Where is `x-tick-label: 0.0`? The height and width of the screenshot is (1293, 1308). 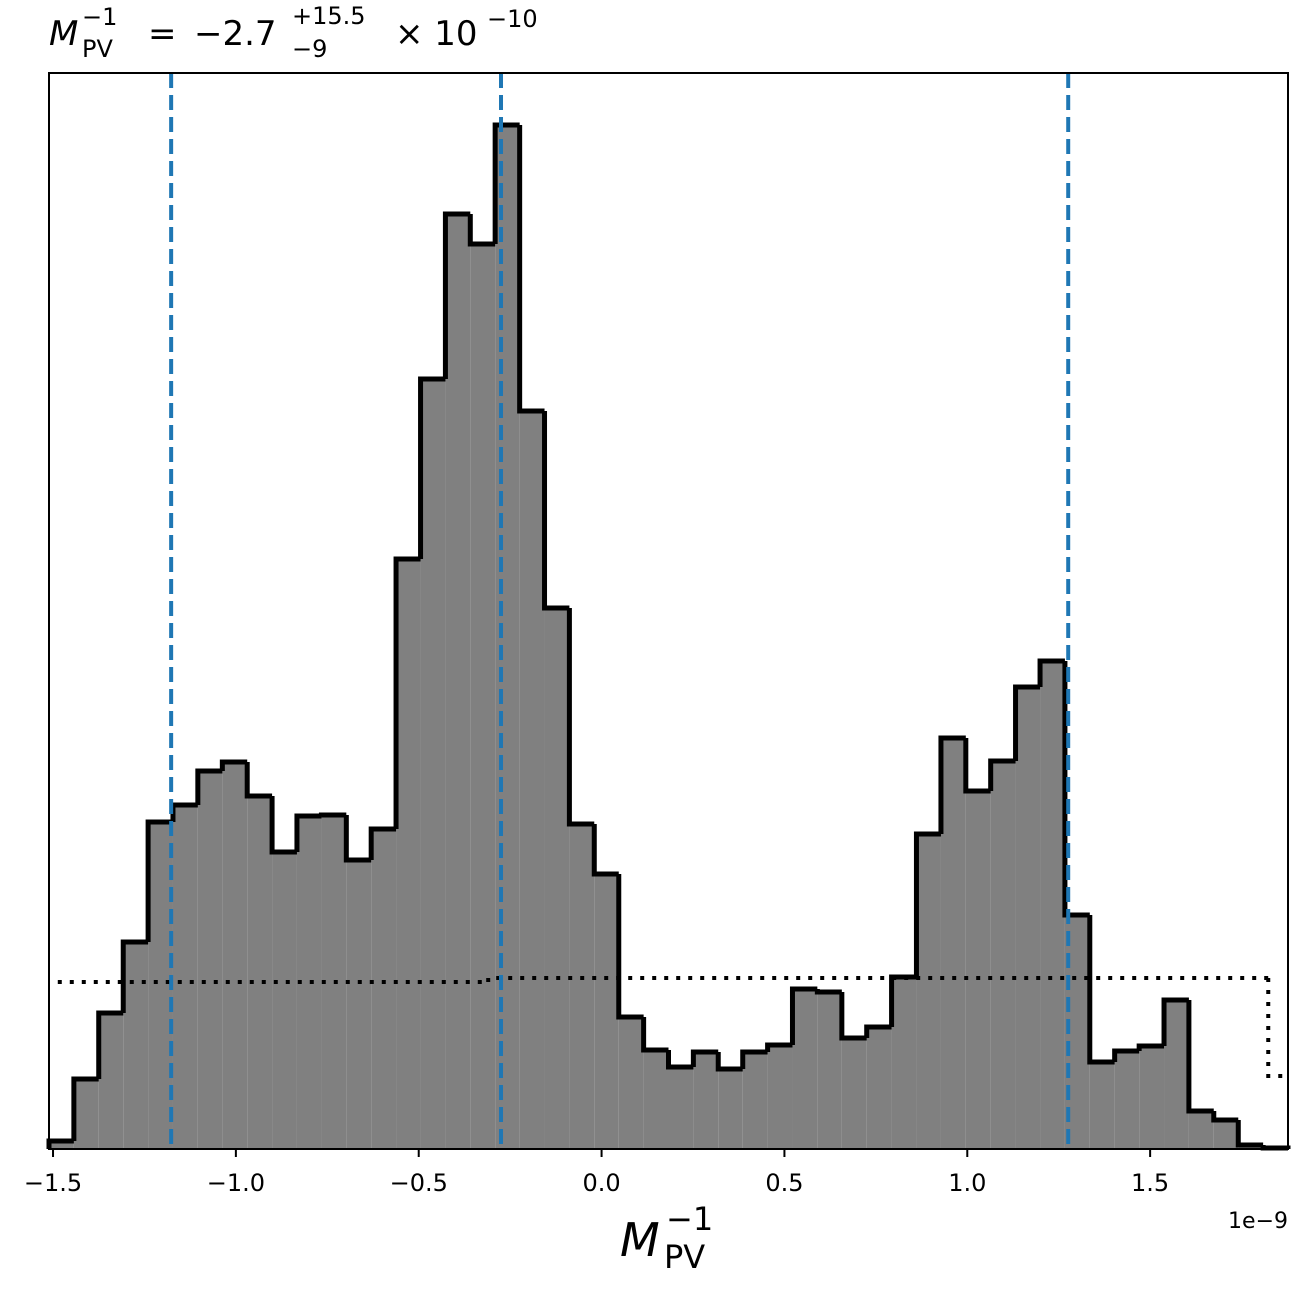 x-tick-label: 0.0 is located at coordinates (601, 1183).